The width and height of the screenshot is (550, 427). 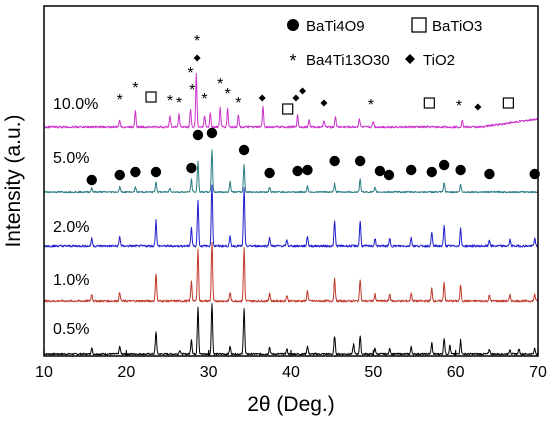 What do you see at coordinates (335, 26) in the screenshot?
I see `legend-label: BaTi4O9` at bounding box center [335, 26].